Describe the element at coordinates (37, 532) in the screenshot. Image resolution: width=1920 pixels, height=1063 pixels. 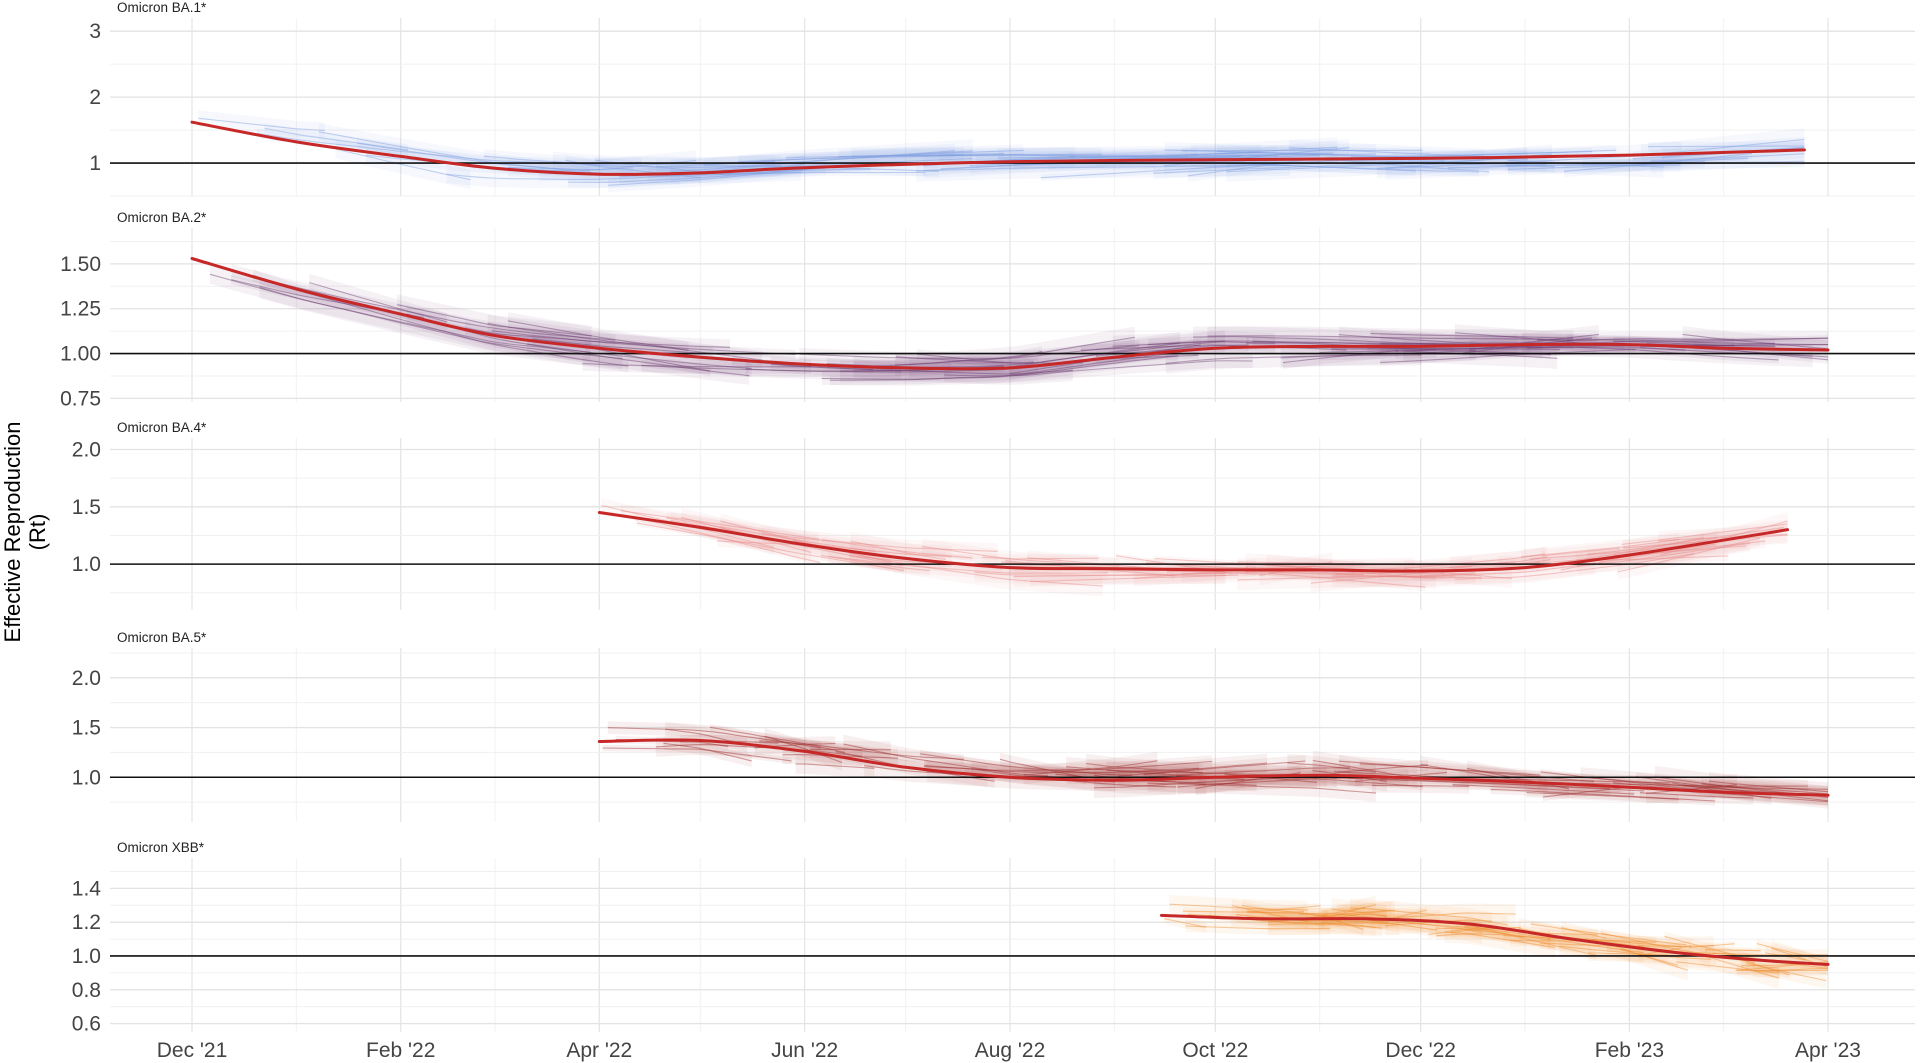
I see `y-axis-label-line-2: (Rt)` at that location.